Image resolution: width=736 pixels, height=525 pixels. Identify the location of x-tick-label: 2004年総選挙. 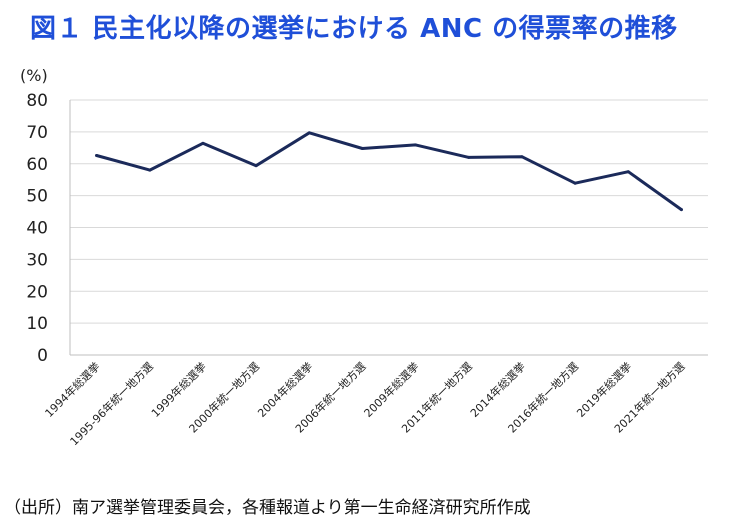
(285, 389).